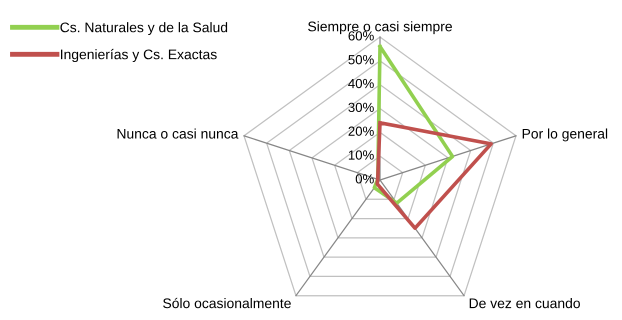 This screenshot has height=320, width=622. Describe the element at coordinates (178, 133) in the screenshot. I see `spoke-label: Nunca o casi nunca` at that location.